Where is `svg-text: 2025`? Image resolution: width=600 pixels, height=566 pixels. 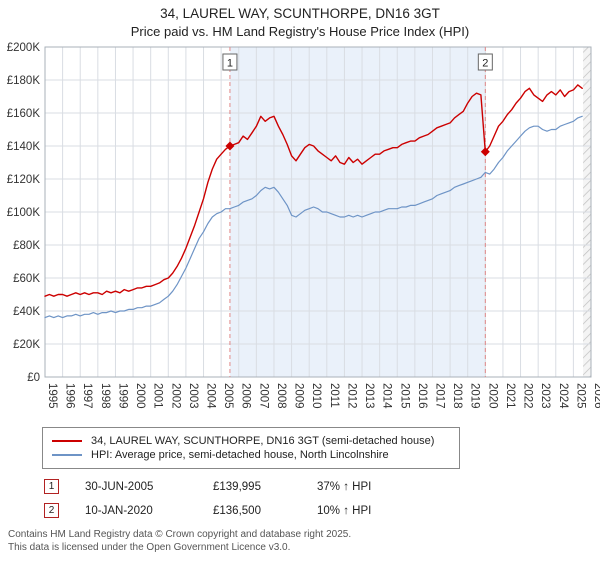 svg-text: 2025 is located at coordinates (580, 396).